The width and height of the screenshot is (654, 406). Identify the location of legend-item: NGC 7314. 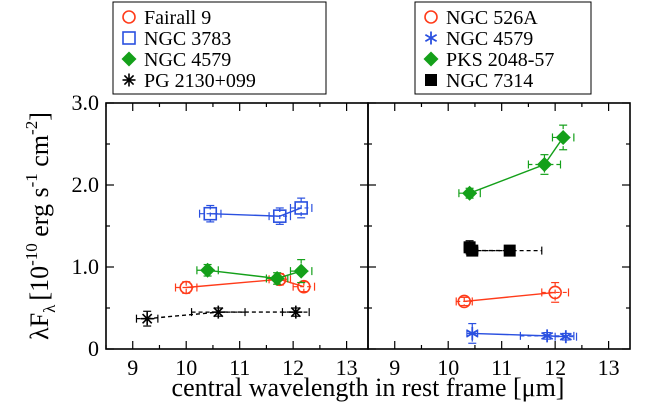
(479, 81).